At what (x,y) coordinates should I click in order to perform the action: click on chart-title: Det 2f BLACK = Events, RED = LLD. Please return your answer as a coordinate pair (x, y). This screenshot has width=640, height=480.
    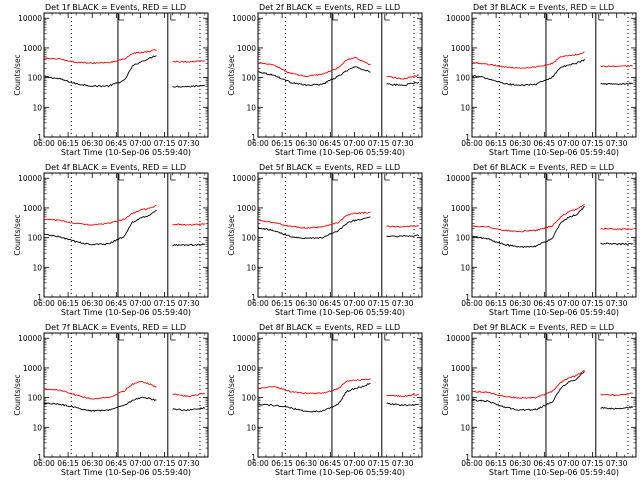
    Looking at the image, I should click on (329, 7).